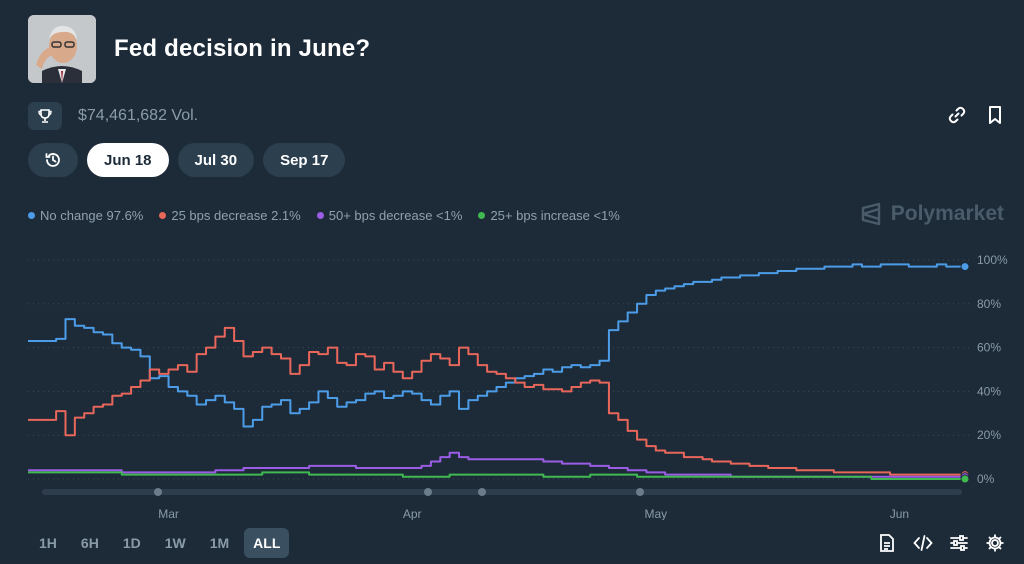 The image size is (1024, 564). I want to click on tab-jun-18: Jun 18, so click(128, 160).